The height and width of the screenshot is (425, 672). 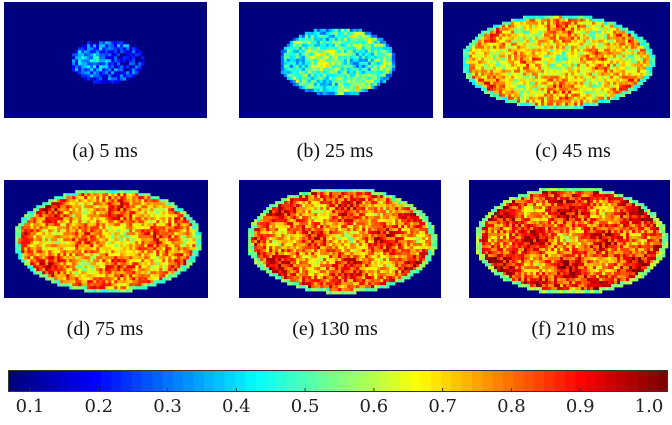 I want to click on colorbar-tick-label-0: 0.1, so click(x=30, y=406).